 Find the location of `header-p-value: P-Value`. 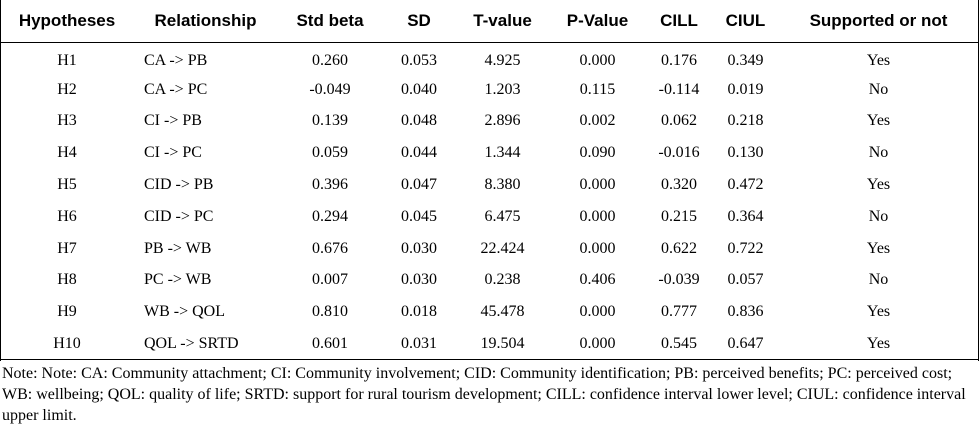

header-p-value: P-Value is located at coordinates (597, 21).